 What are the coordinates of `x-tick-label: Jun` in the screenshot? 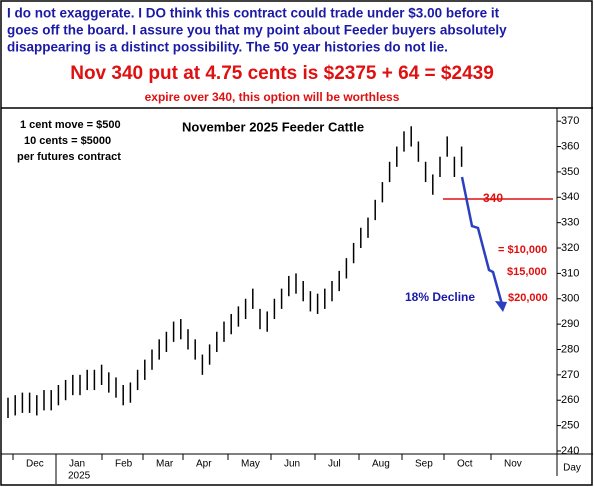 It's located at (292, 464).